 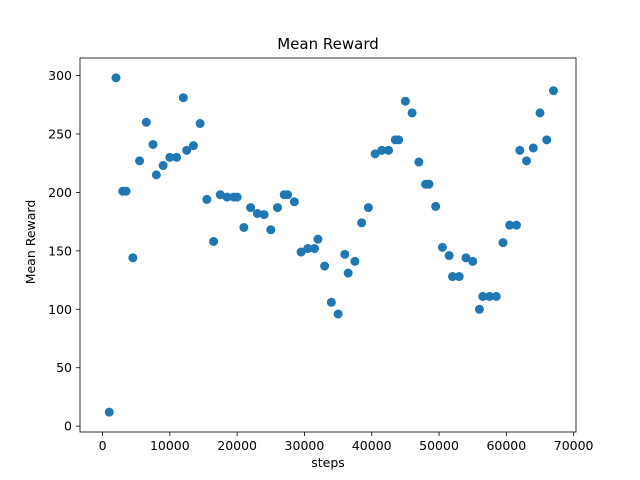 I want to click on chart-title: Mean Reward, so click(x=328, y=44).